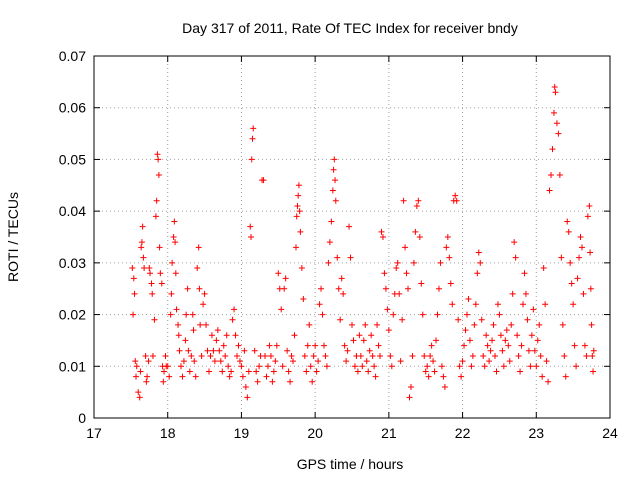 This screenshot has width=640, height=480. I want to click on x-tick-label: 20, so click(315, 433).